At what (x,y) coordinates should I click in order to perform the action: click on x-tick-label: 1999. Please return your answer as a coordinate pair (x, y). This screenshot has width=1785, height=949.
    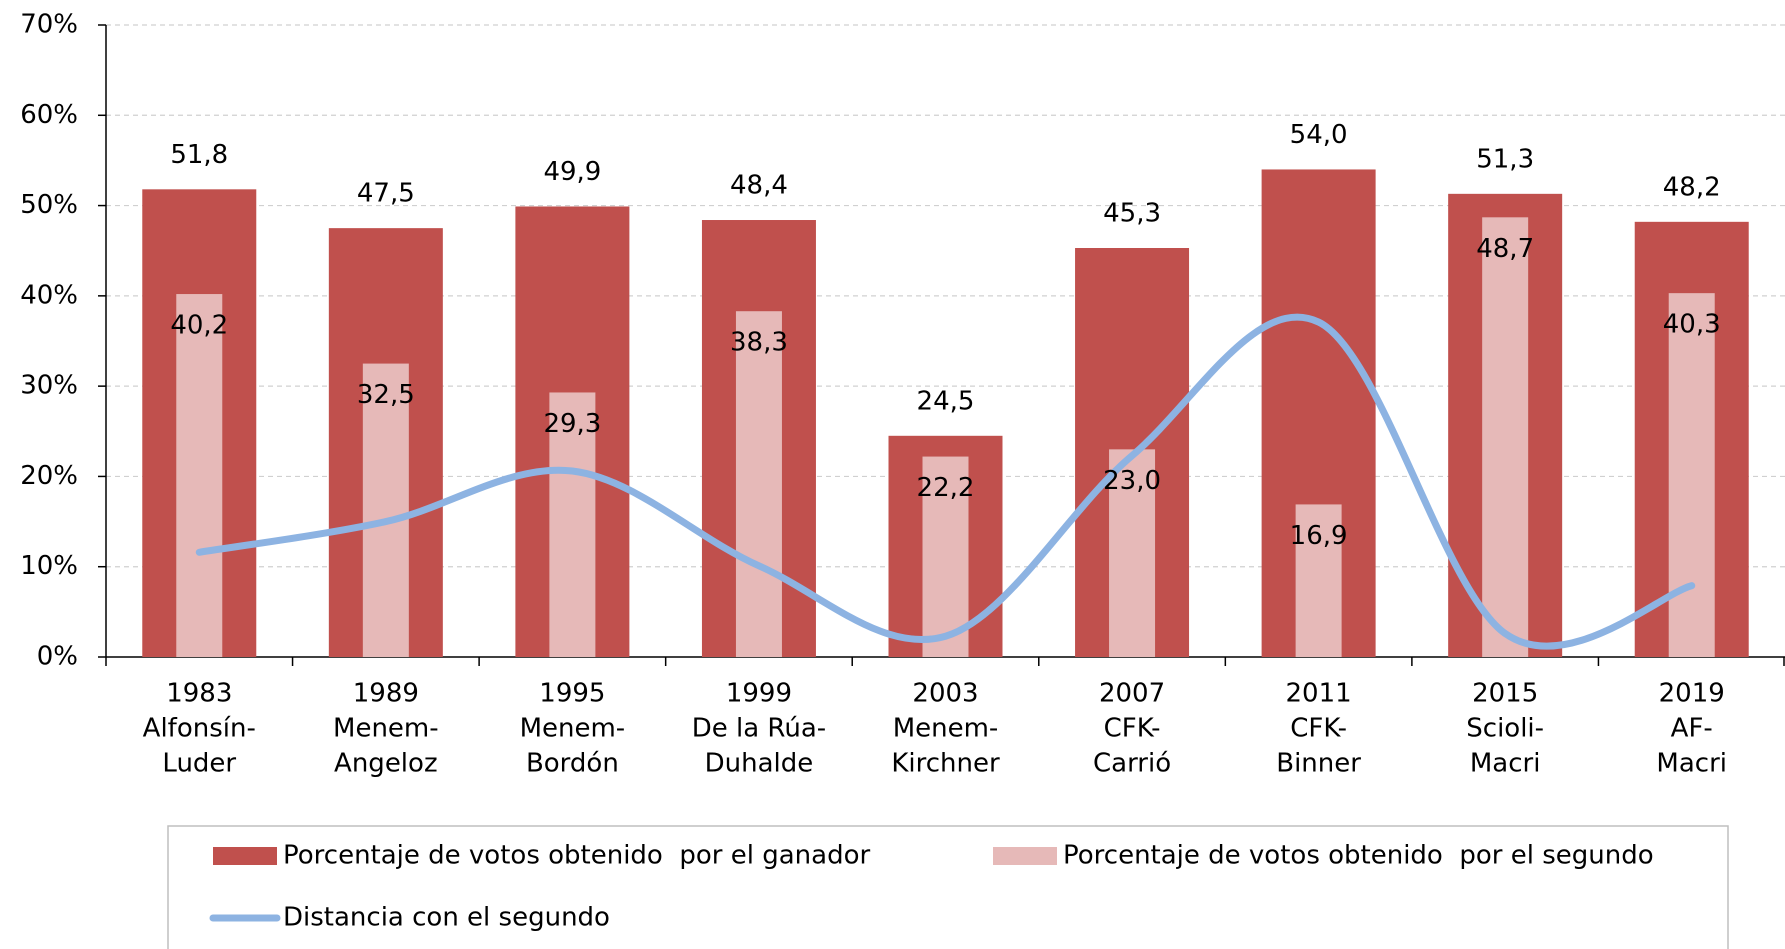
    Looking at the image, I should click on (759, 694).